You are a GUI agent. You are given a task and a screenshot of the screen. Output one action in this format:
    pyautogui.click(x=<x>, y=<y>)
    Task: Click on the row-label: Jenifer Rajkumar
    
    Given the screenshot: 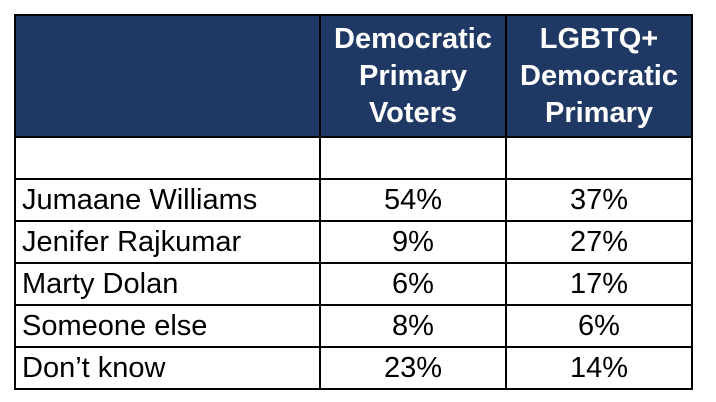 What is the action you would take?
    pyautogui.click(x=167, y=242)
    